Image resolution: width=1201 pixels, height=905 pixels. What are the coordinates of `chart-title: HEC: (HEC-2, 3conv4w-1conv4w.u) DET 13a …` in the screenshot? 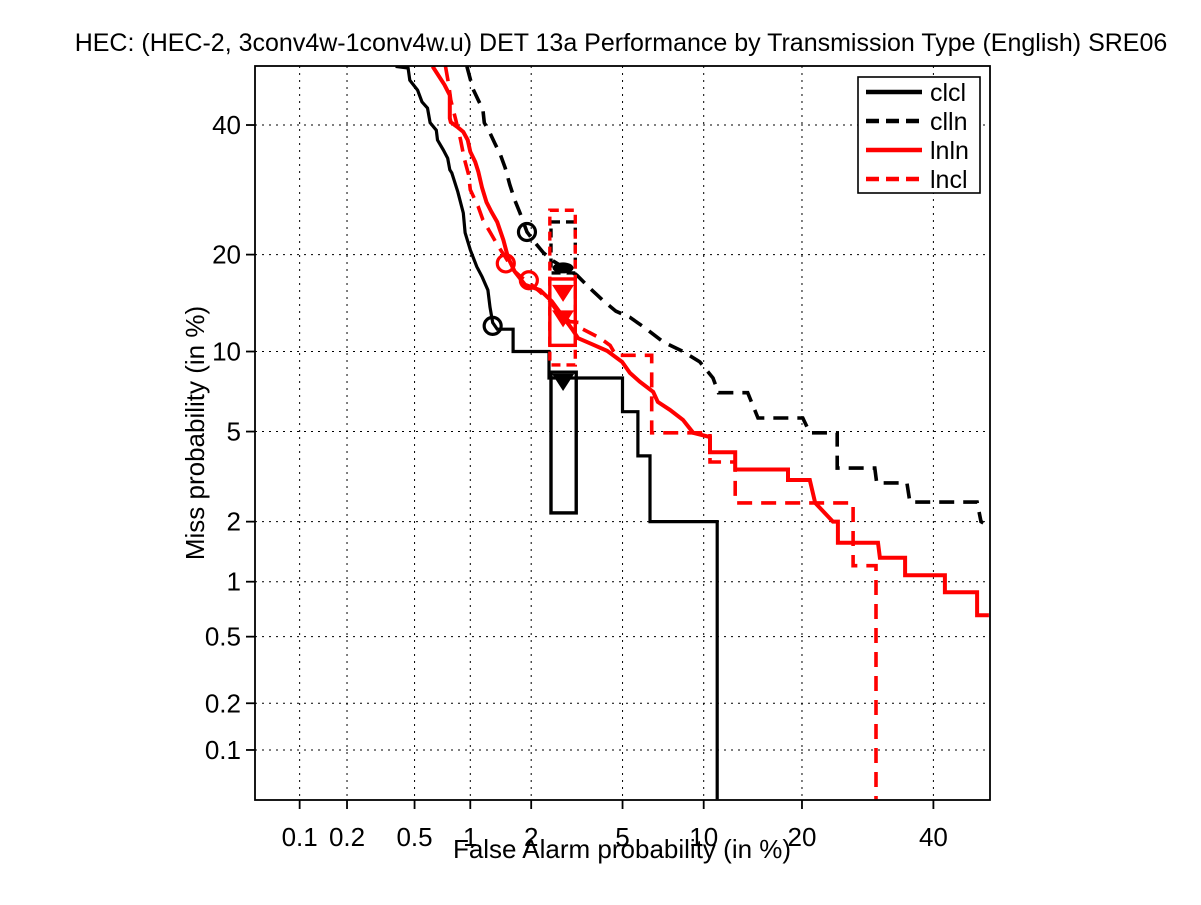 It's located at (621, 43).